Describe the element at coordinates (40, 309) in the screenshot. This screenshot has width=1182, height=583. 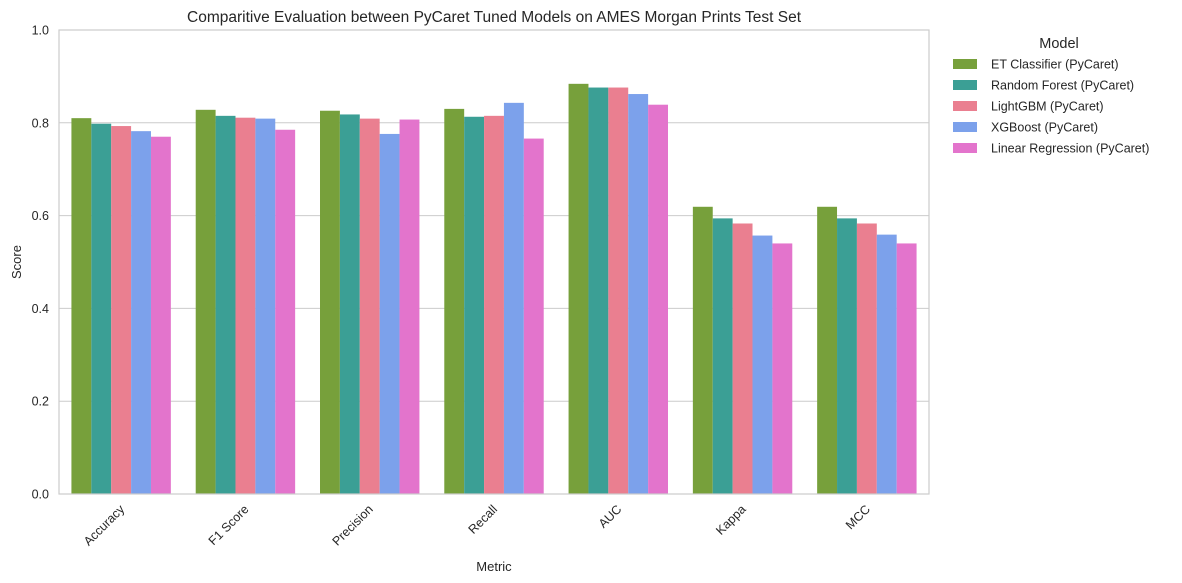
I see `y-tick-label: 0.4` at that location.